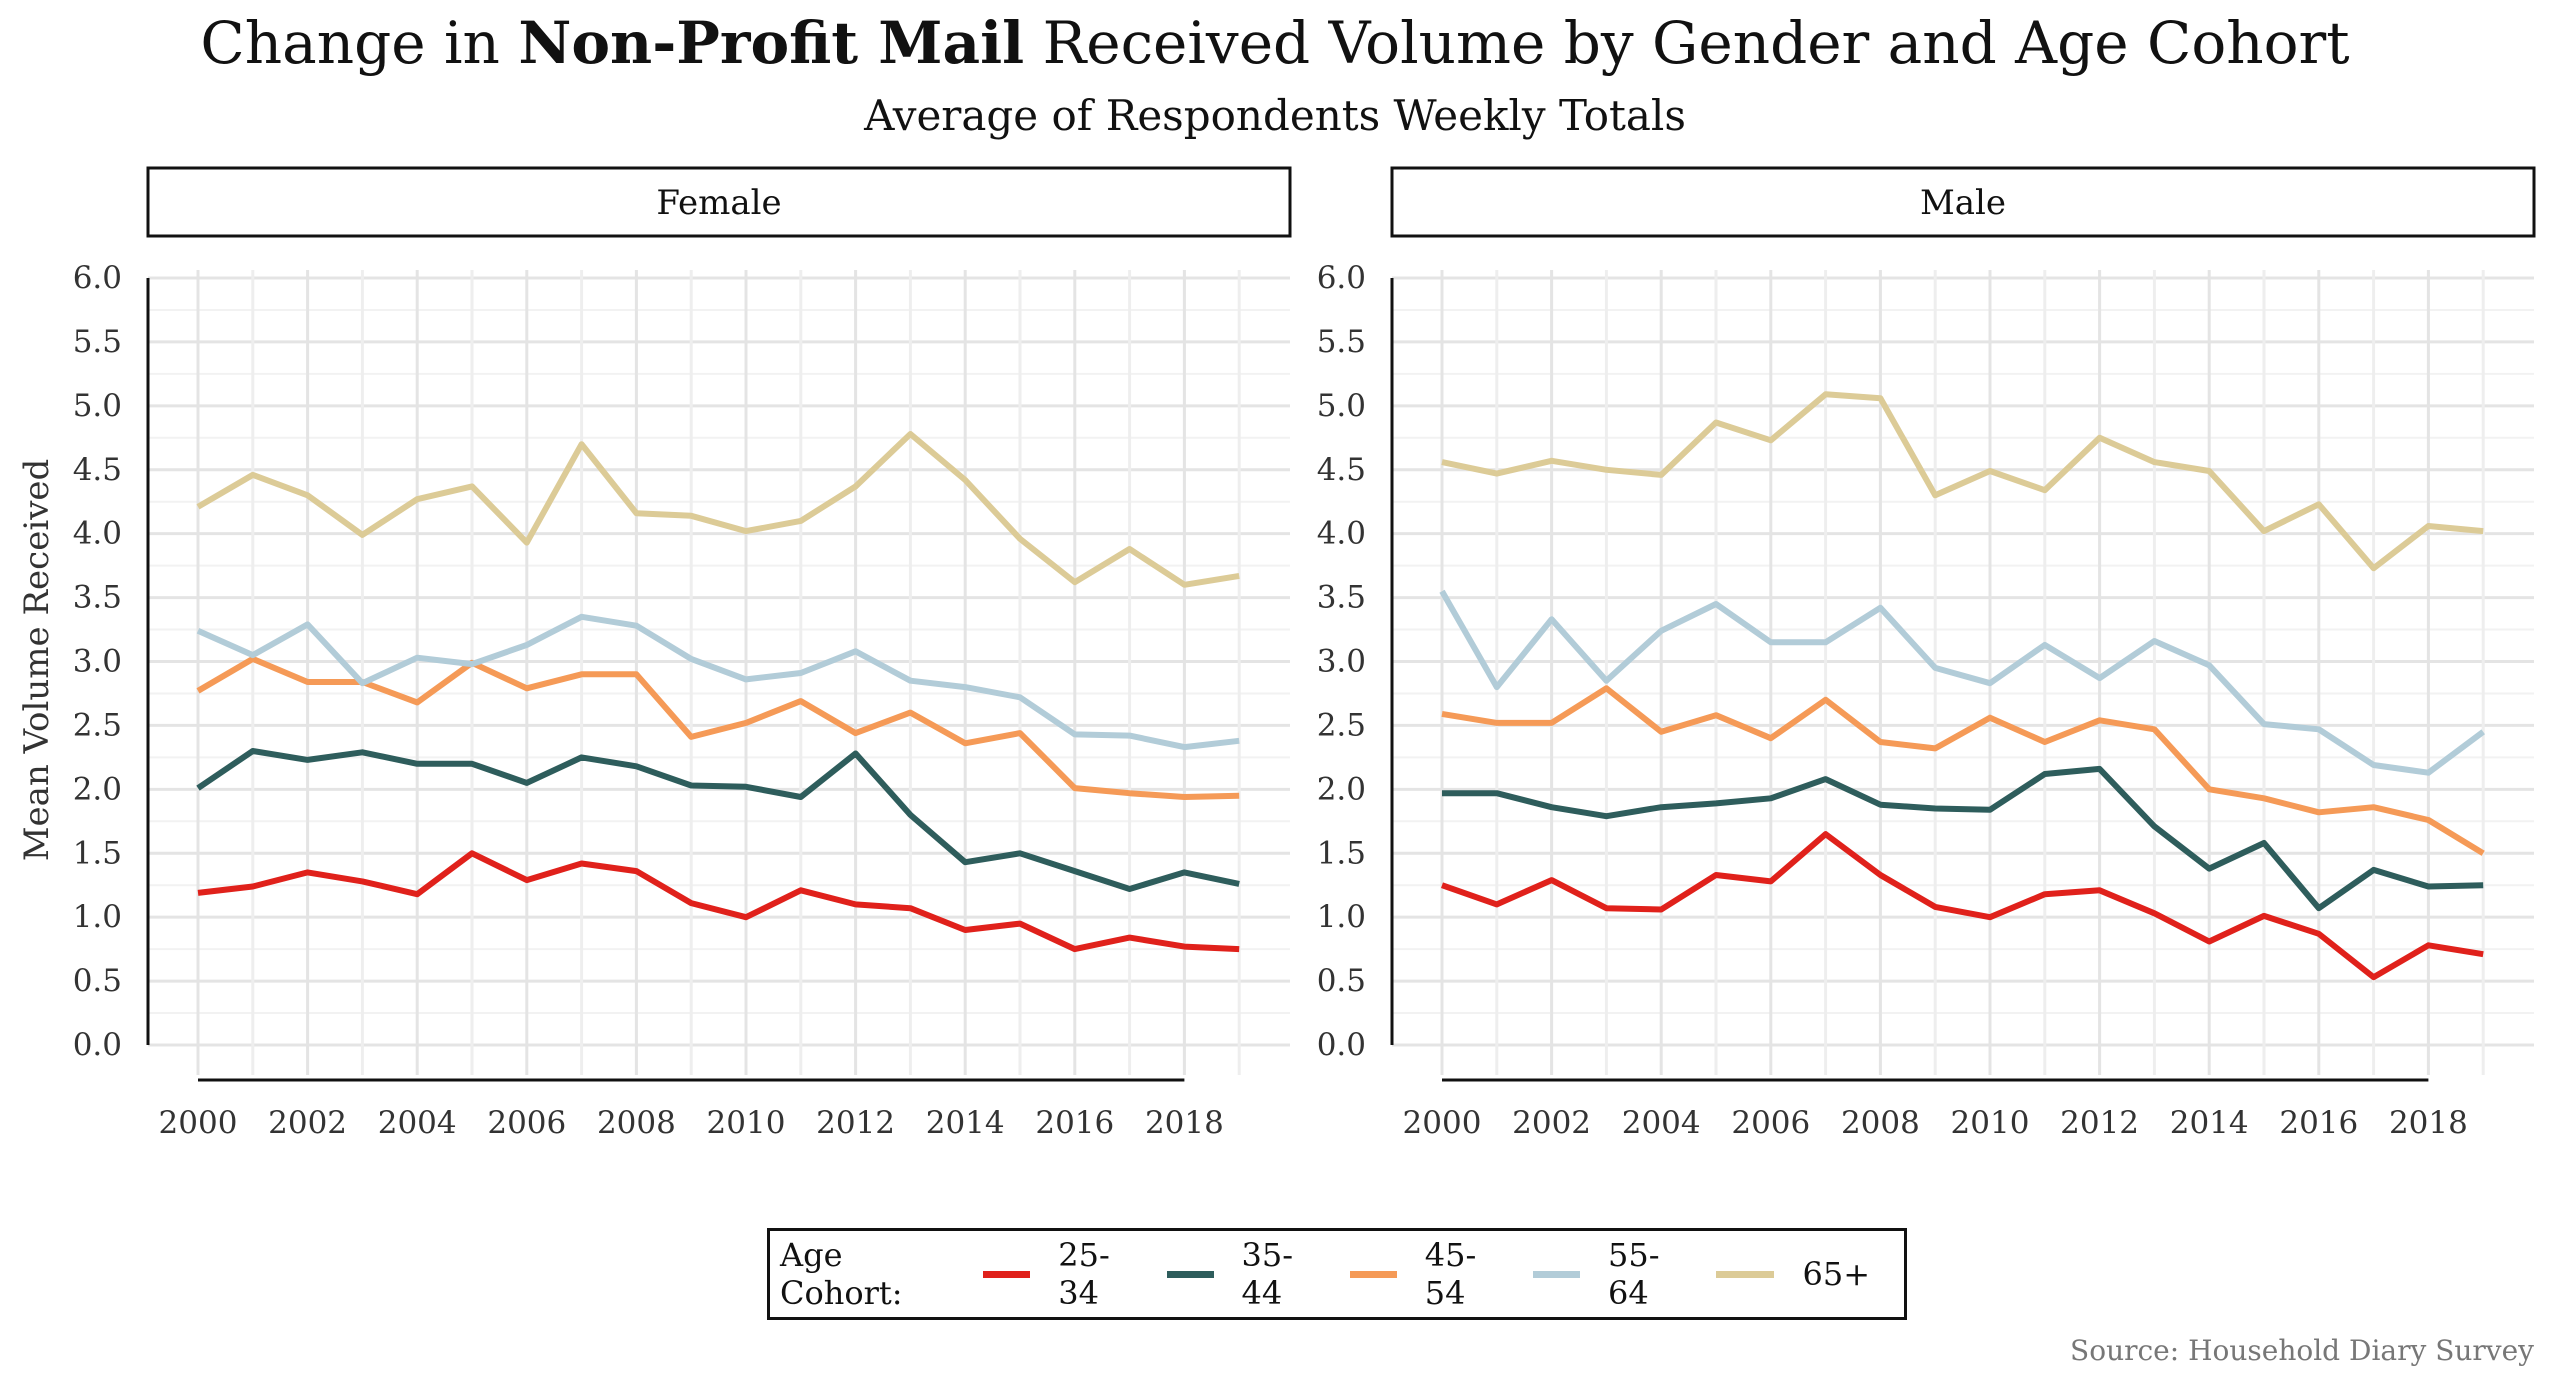  I want to click on title-bold: Non-Profit Mail, so click(771, 43).